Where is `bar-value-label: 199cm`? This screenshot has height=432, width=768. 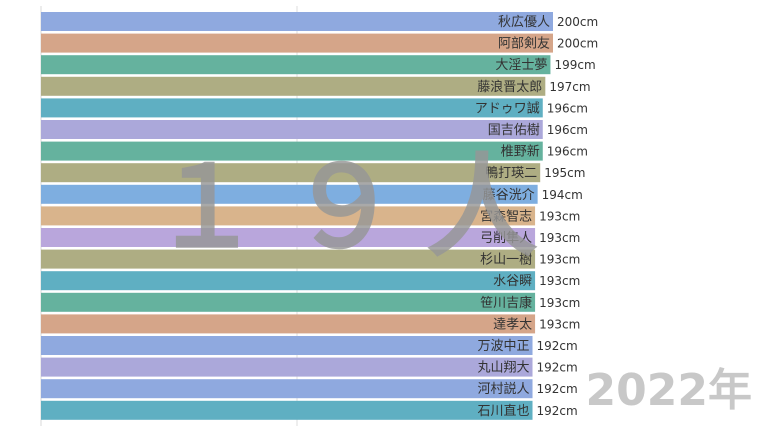
bar-value-label: 199cm is located at coordinates (574, 65).